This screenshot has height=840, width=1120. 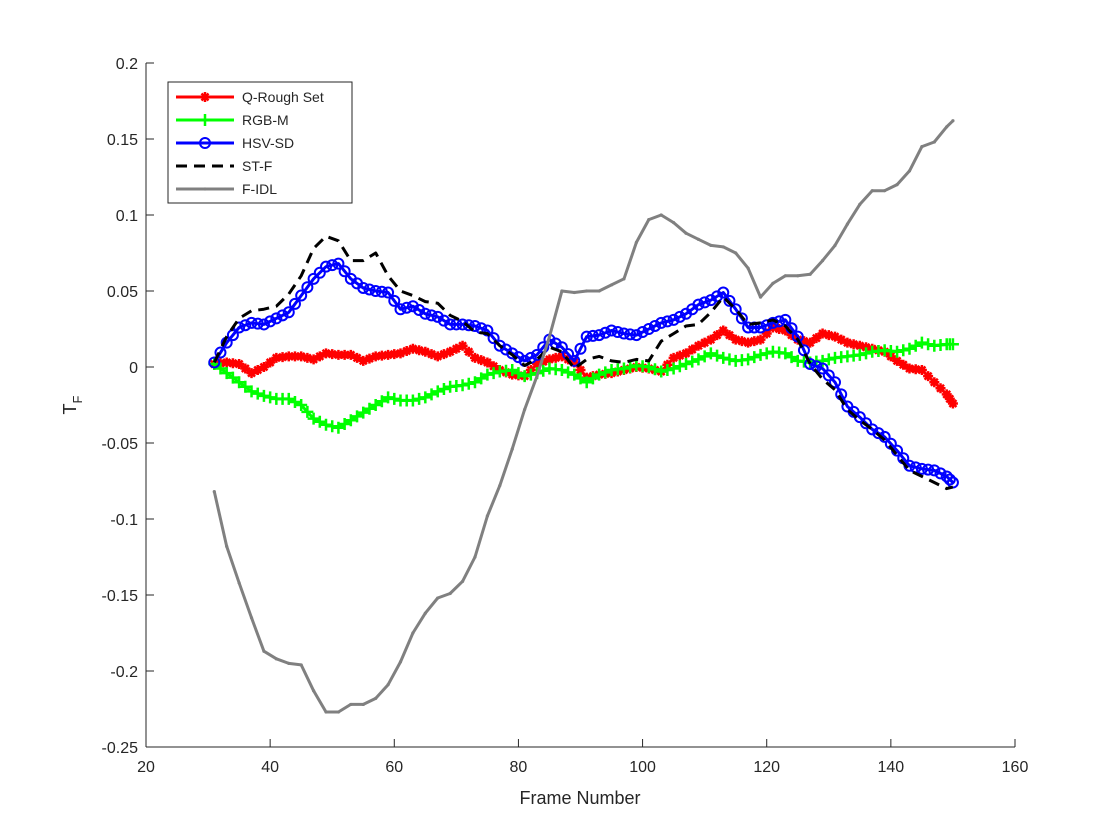 What do you see at coordinates (232, 120) in the screenshot?
I see `legend-item-rgb-m: RGB-M` at bounding box center [232, 120].